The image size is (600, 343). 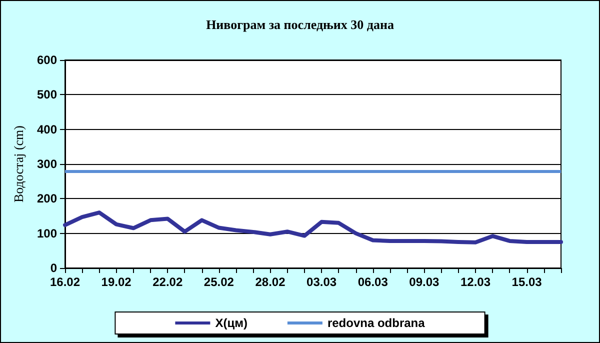 What do you see at coordinates (116, 282) in the screenshot?
I see `x-tick-label: 19.02` at bounding box center [116, 282].